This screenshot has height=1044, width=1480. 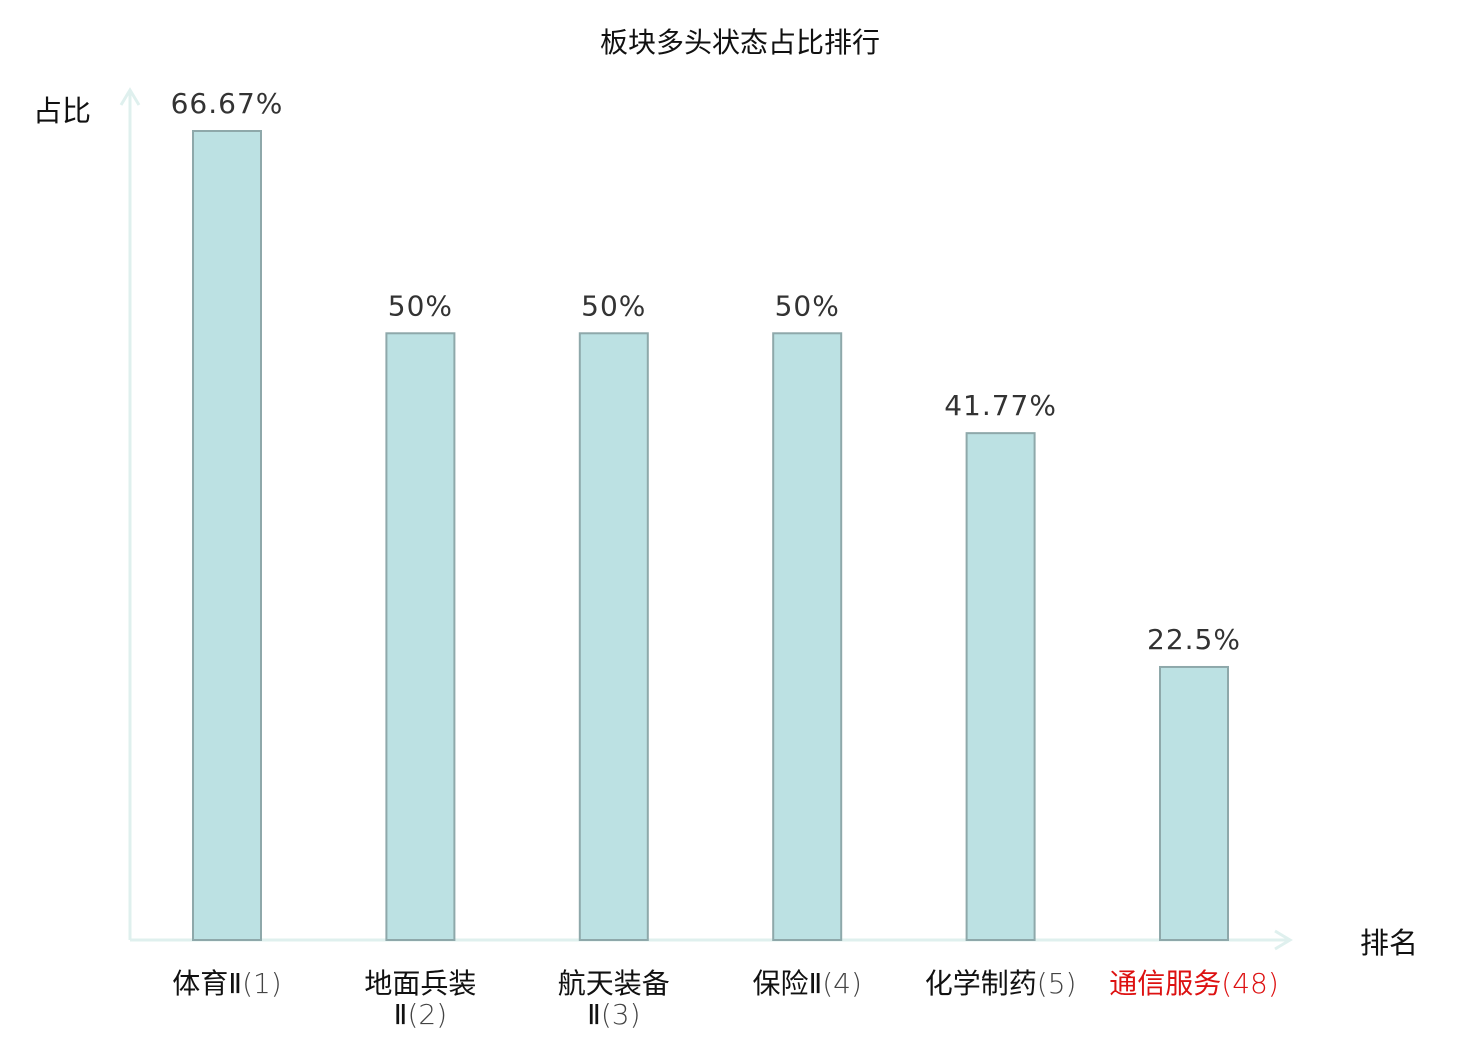 I want to click on category-tick-label: Ⅱ(2), so click(x=420, y=1014).